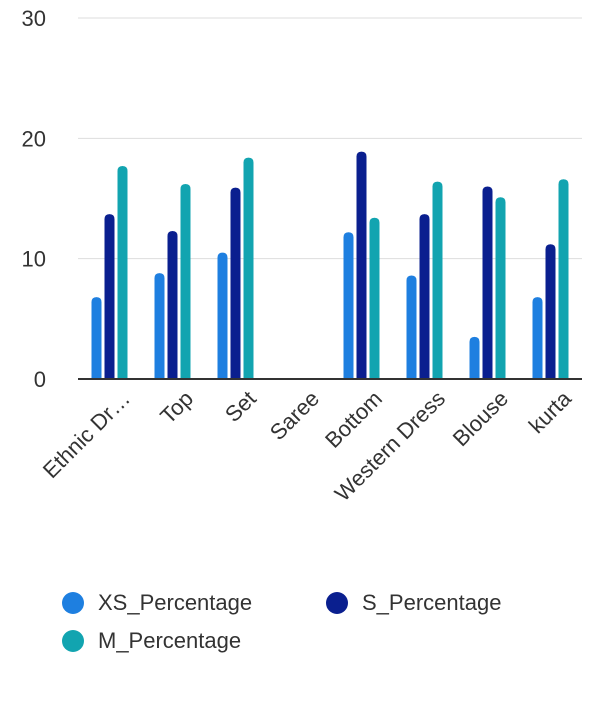  I want to click on legend-label-s: S_Percentage, so click(432, 602).